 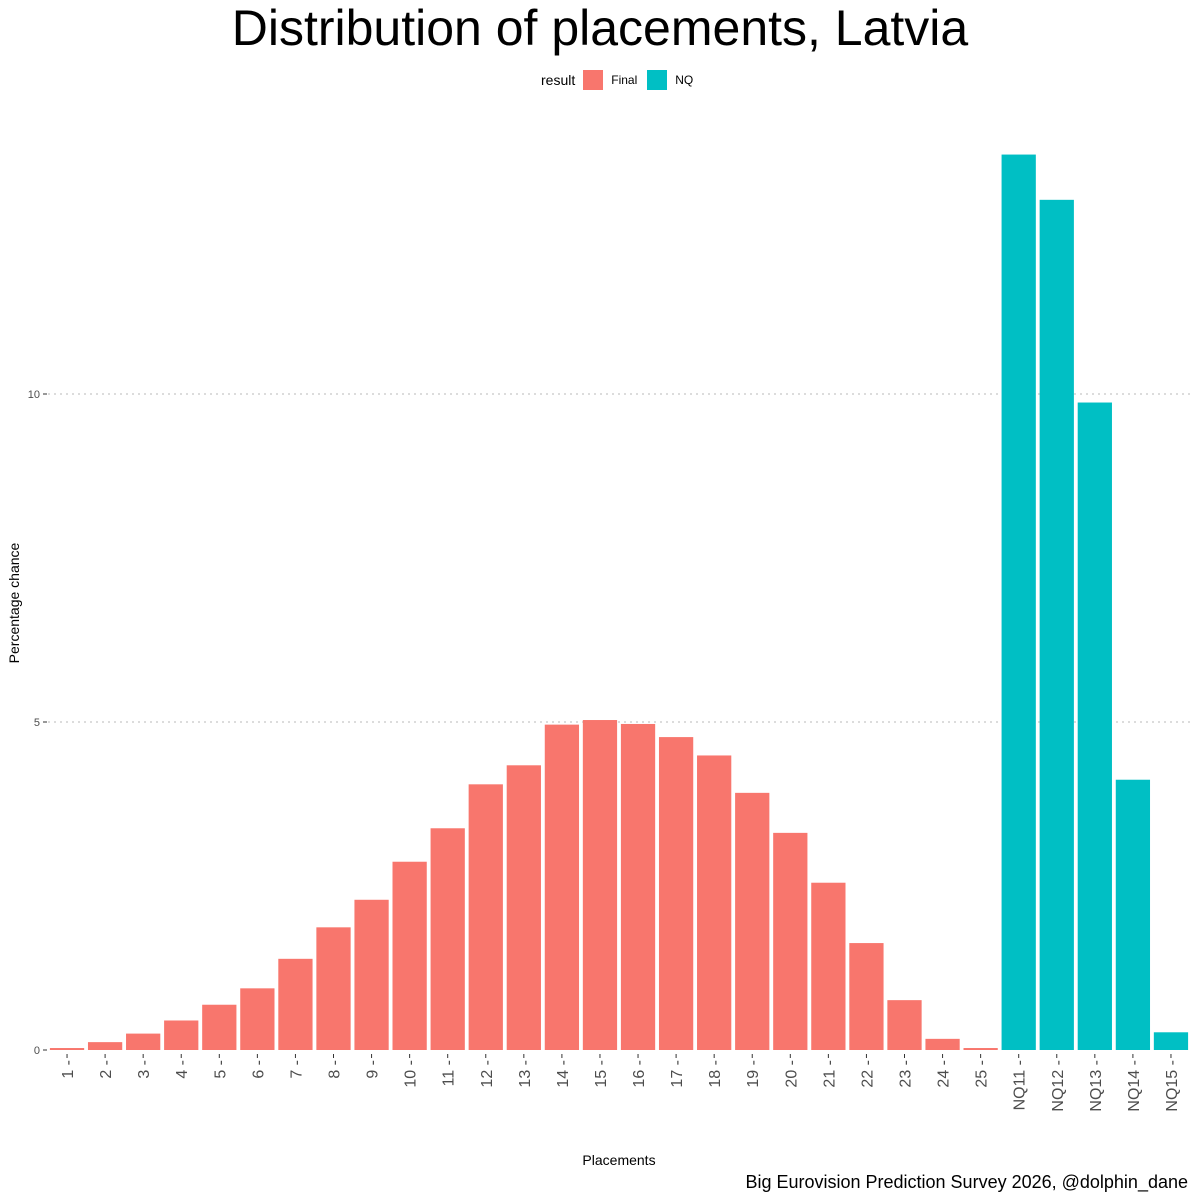 What do you see at coordinates (296, 1069) in the screenshot?
I see `x-tick-label: 7 -` at bounding box center [296, 1069].